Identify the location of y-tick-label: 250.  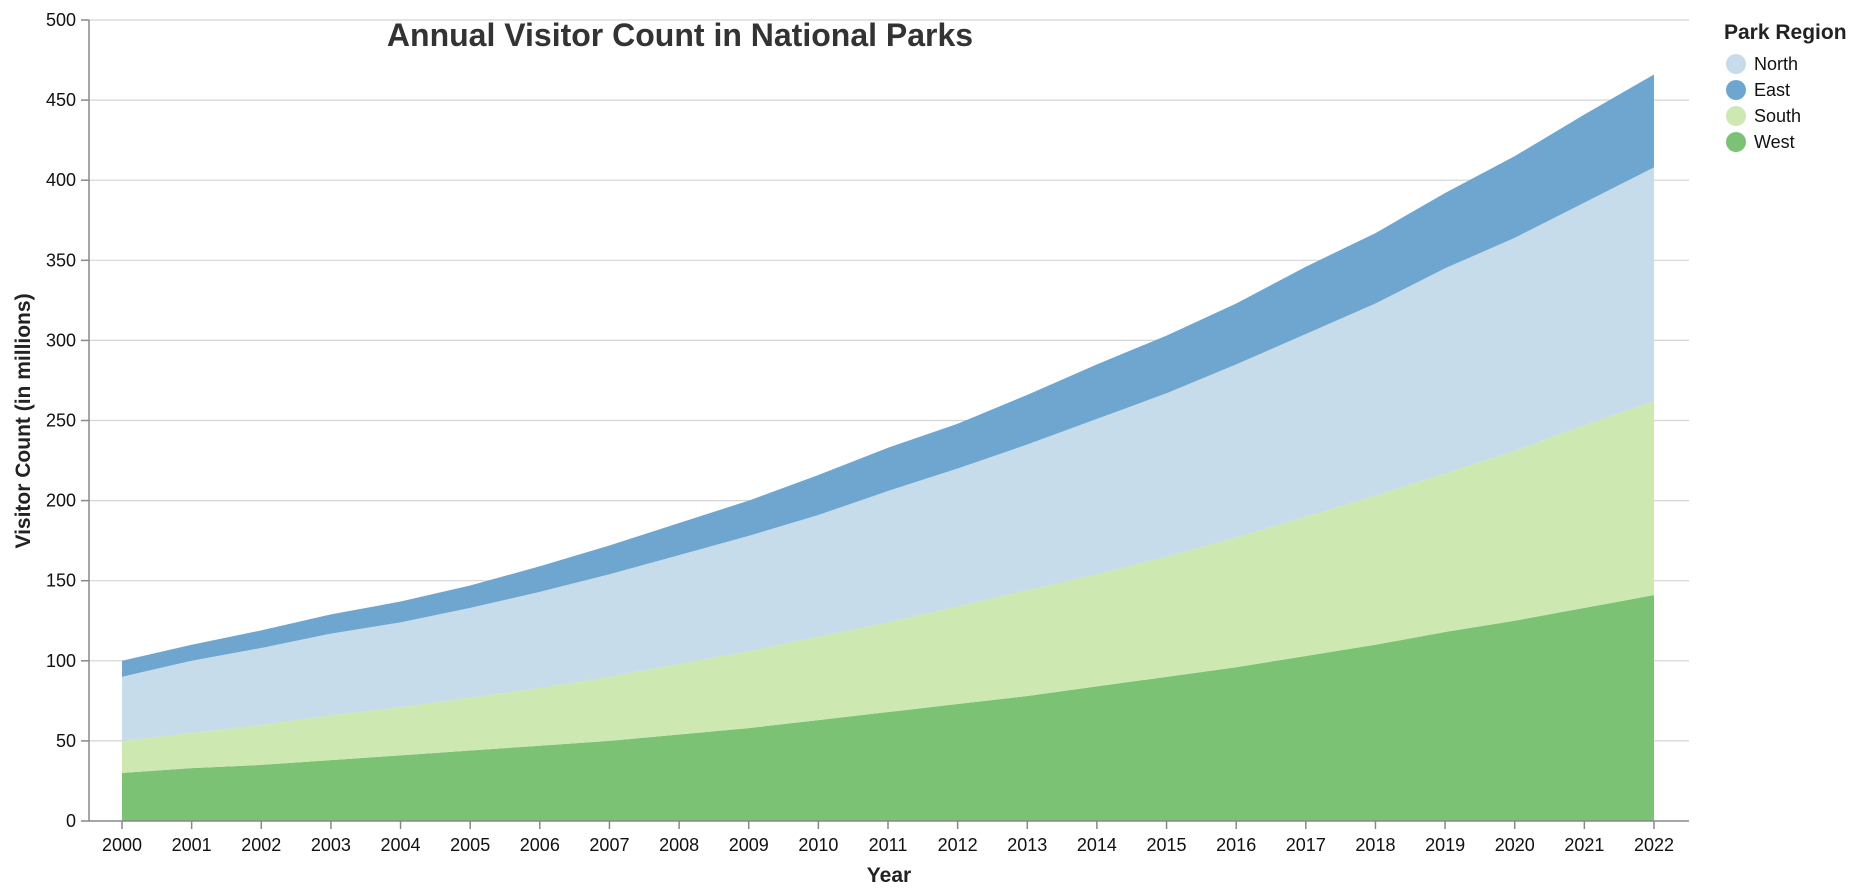
(61, 421).